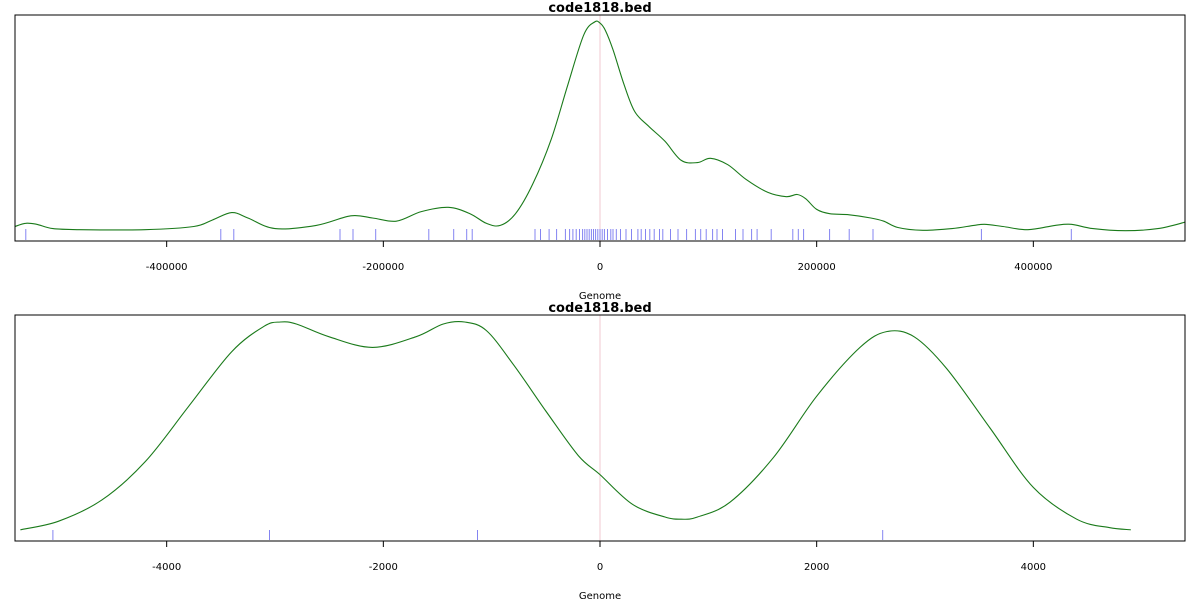 This screenshot has height=600, width=1200. Describe the element at coordinates (166, 567) in the screenshot. I see `x-tick-label: -4000` at that location.